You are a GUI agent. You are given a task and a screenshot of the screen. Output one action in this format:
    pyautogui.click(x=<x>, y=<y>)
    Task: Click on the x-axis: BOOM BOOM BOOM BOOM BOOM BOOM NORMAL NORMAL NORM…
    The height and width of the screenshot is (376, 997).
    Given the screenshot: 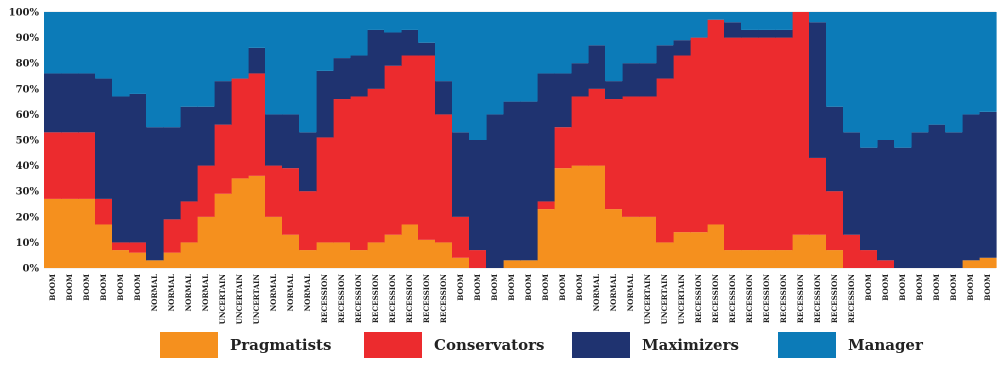 What is the action you would take?
    pyautogui.click(x=520, y=299)
    